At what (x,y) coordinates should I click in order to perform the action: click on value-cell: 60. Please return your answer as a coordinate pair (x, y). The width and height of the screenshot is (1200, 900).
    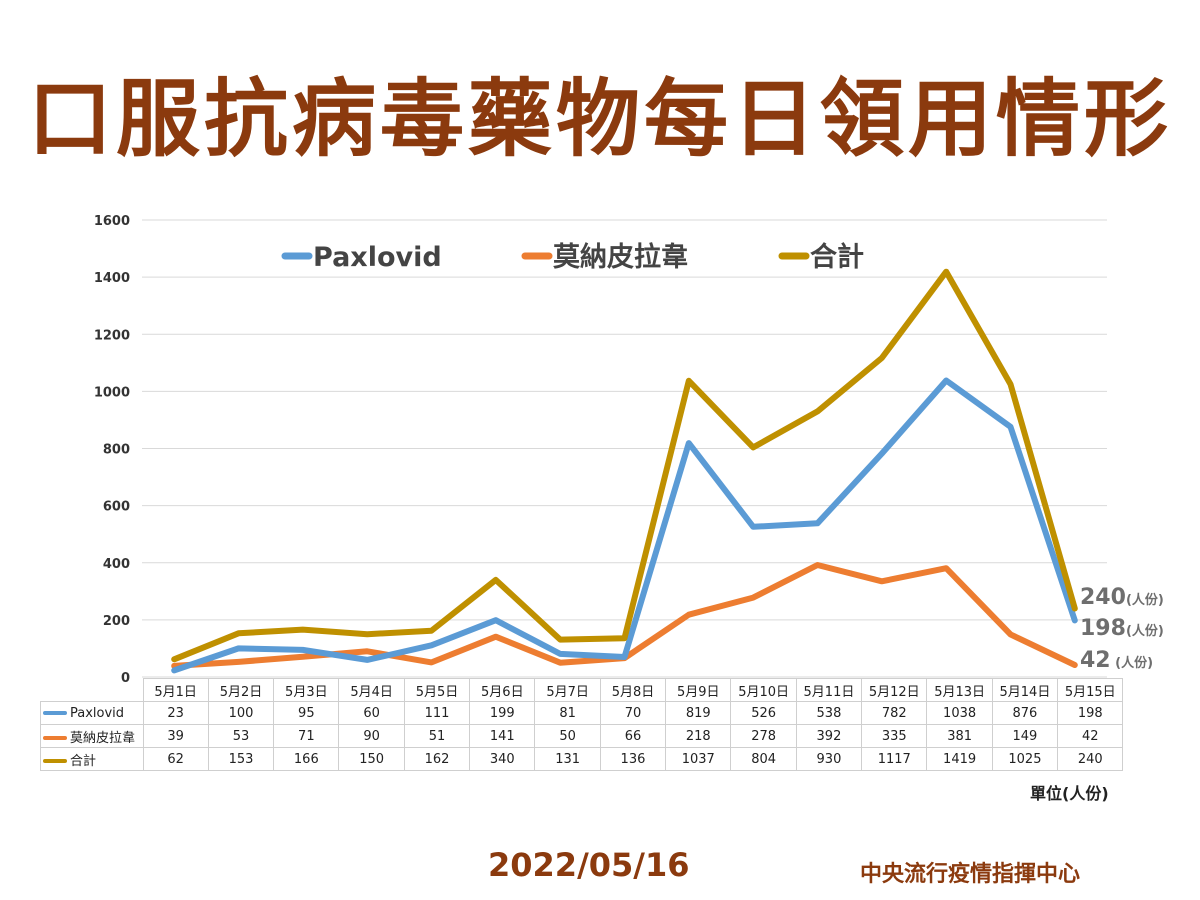
    Looking at the image, I should click on (371, 713).